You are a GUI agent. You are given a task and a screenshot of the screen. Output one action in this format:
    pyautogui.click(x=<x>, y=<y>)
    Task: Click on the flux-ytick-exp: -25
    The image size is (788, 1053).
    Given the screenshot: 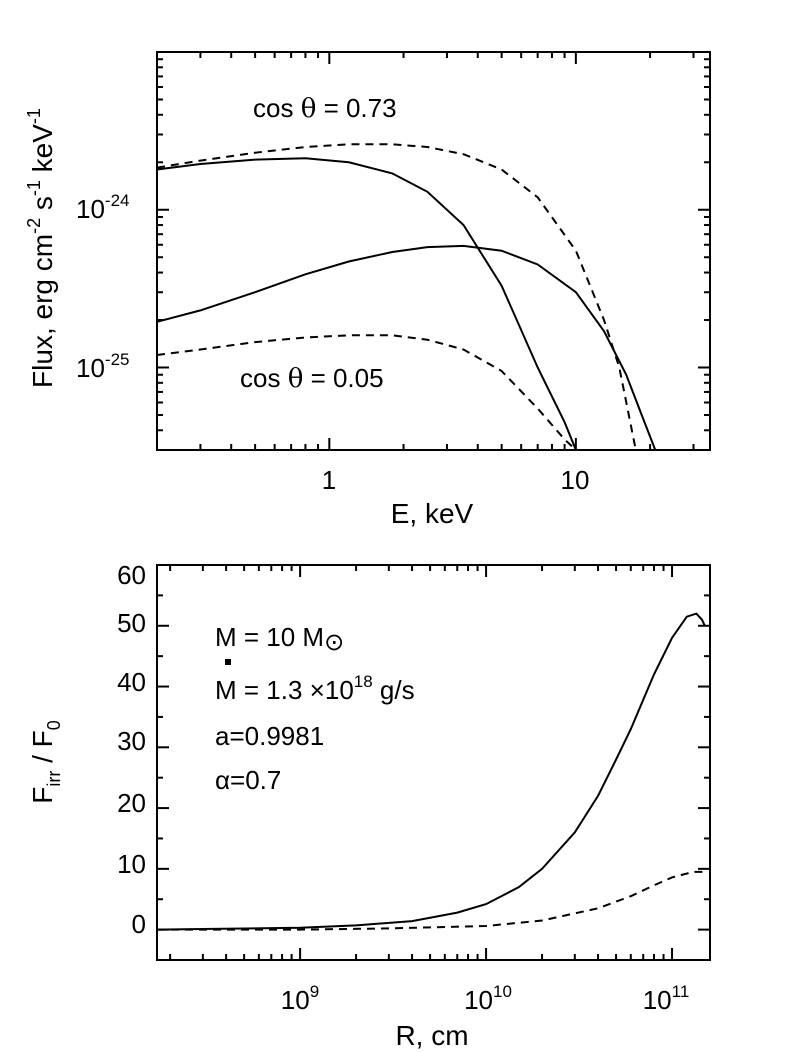 What is the action you would take?
    pyautogui.click(x=117, y=359)
    